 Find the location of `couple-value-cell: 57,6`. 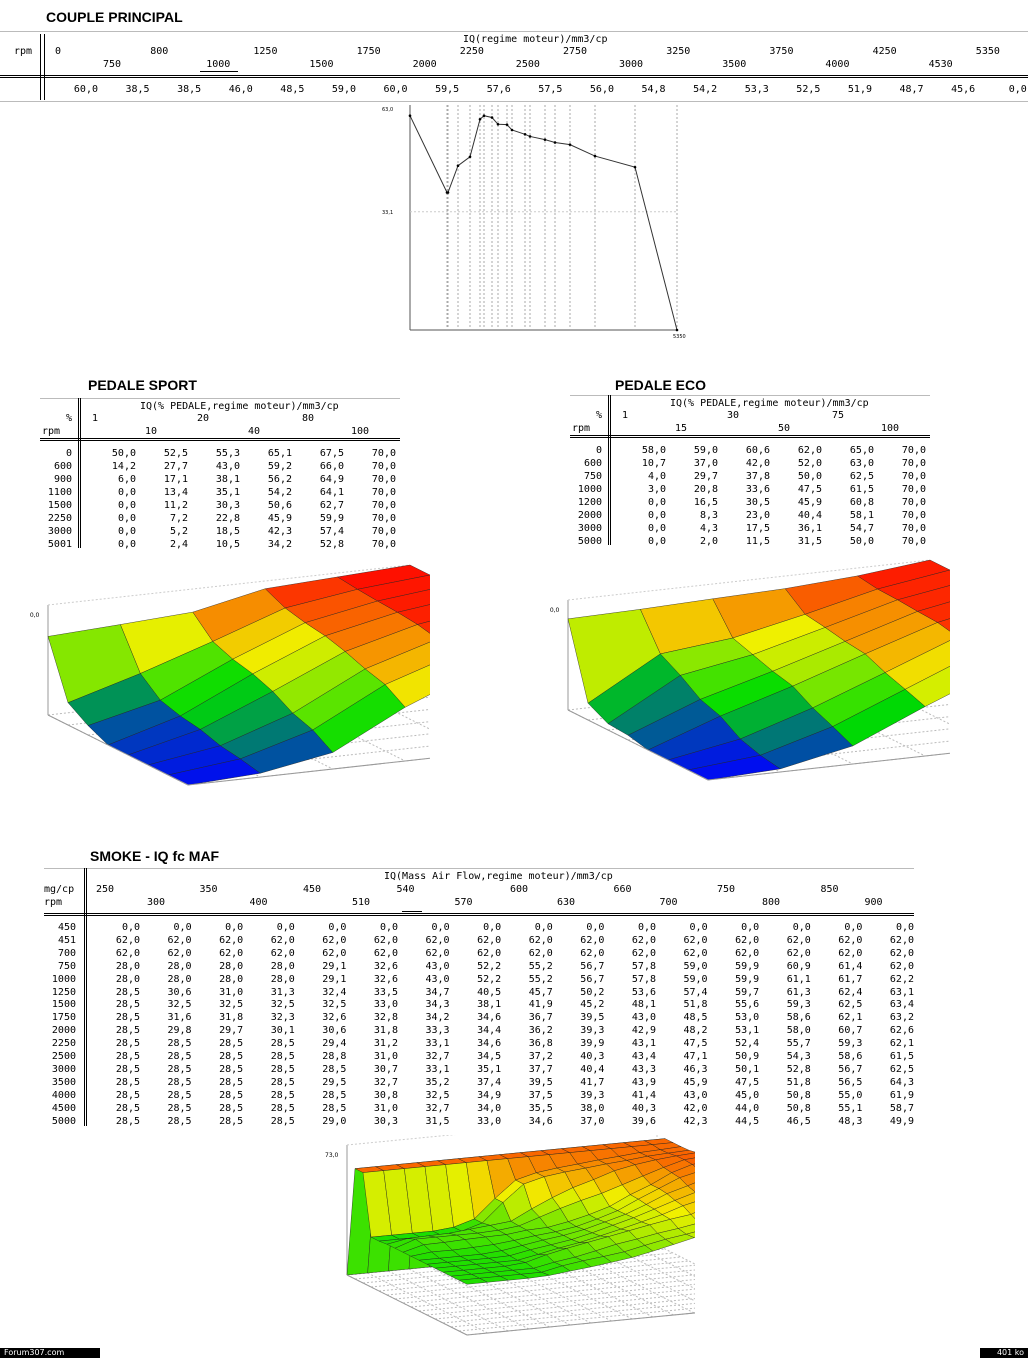

couple-value-cell: 57,6 is located at coordinates (498, 89).